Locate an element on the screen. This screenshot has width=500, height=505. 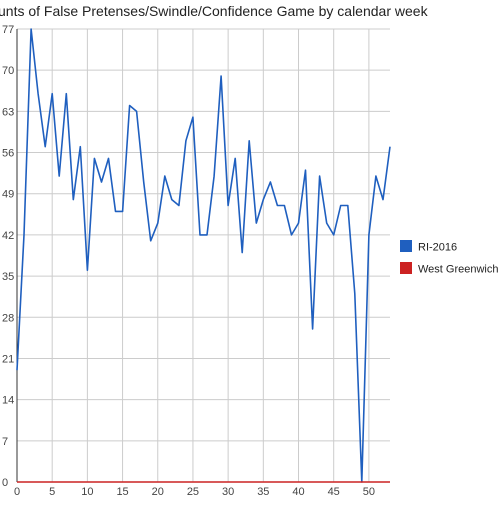
x-tick-label: 35 is located at coordinates (263, 492).